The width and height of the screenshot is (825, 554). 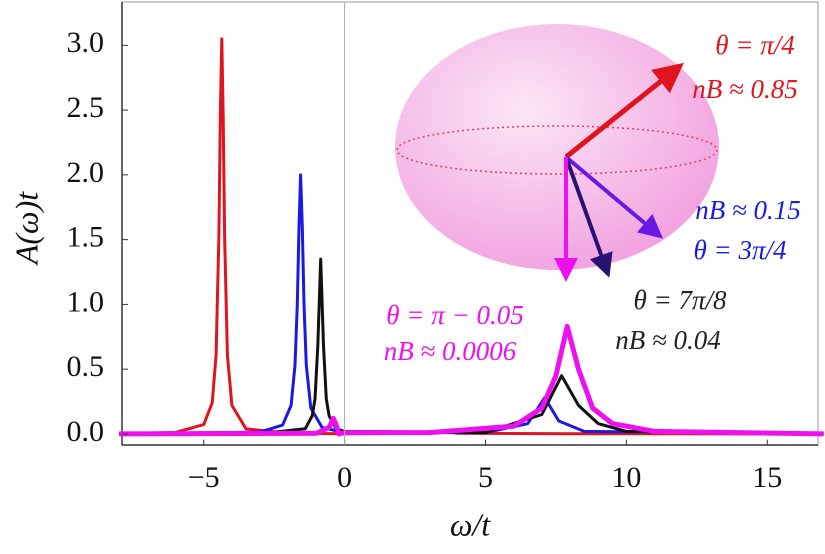 What do you see at coordinates (86, 237) in the screenshot?
I see `y-tick-label: 1.5` at bounding box center [86, 237].